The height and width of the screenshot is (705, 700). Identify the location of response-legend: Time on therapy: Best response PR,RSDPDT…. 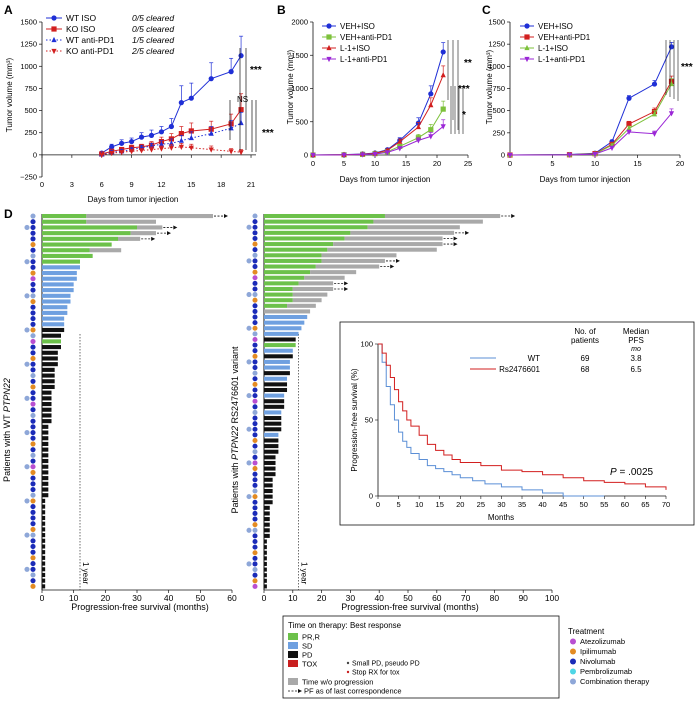
(465, 657).